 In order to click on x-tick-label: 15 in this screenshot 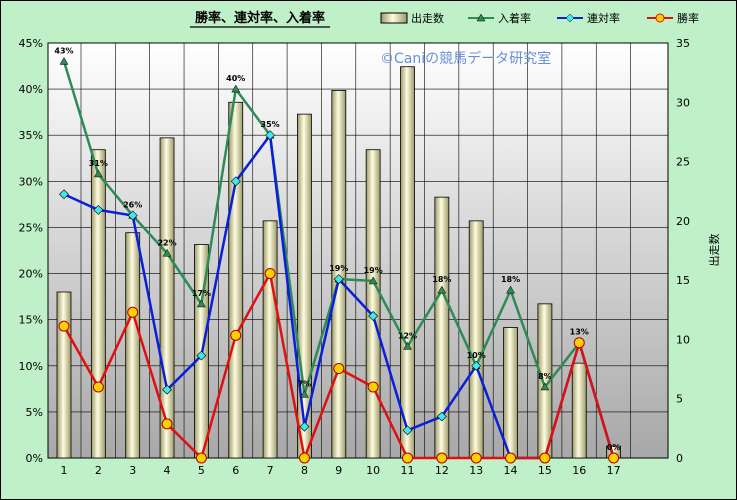, I will do `click(545, 470)`.